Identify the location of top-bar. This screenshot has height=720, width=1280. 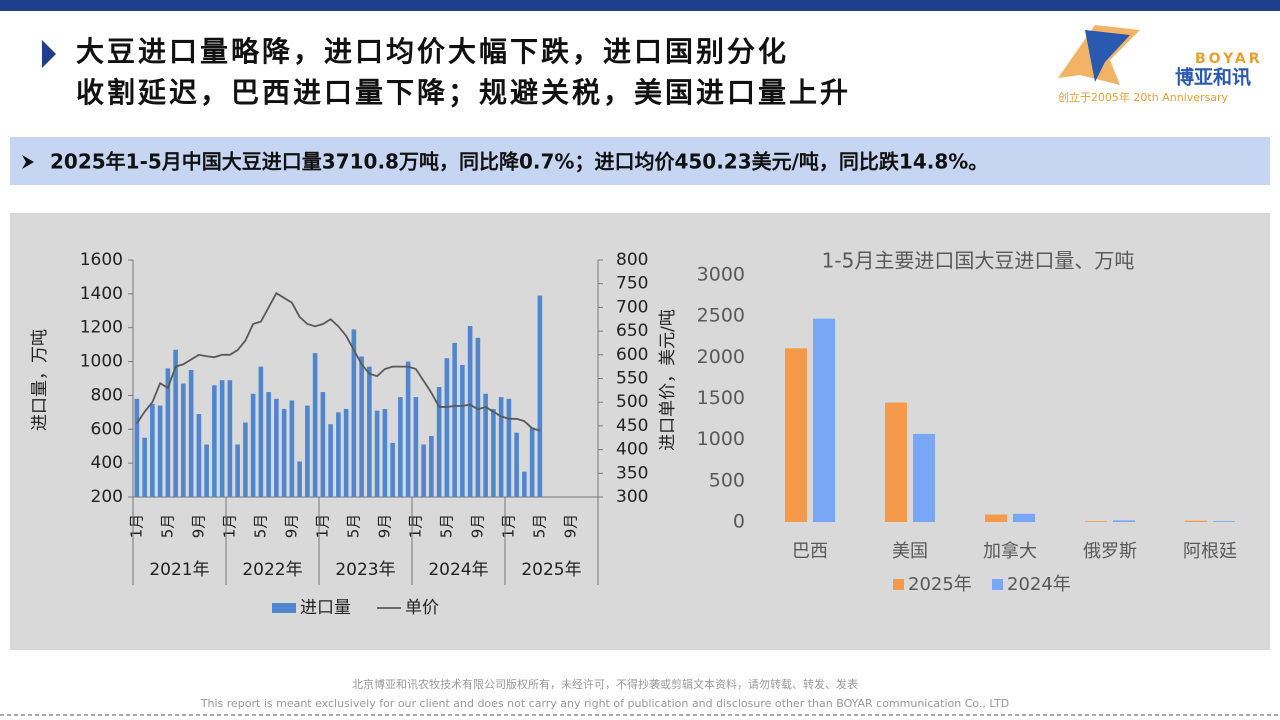
(640, 5).